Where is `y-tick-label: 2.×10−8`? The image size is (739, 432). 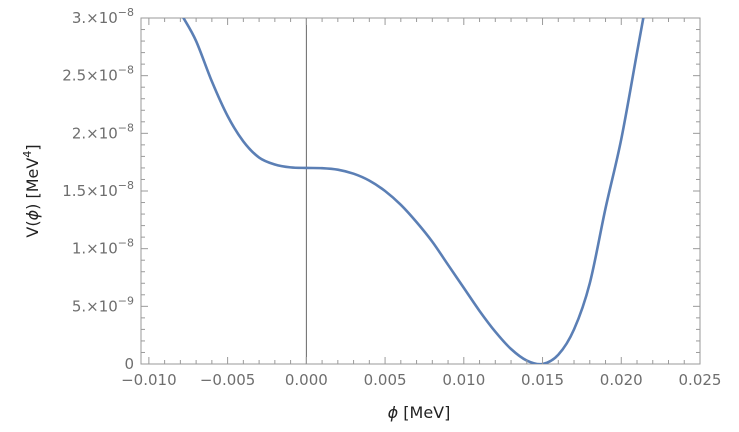 y-tick-label: 2.×10−8 is located at coordinates (103, 131).